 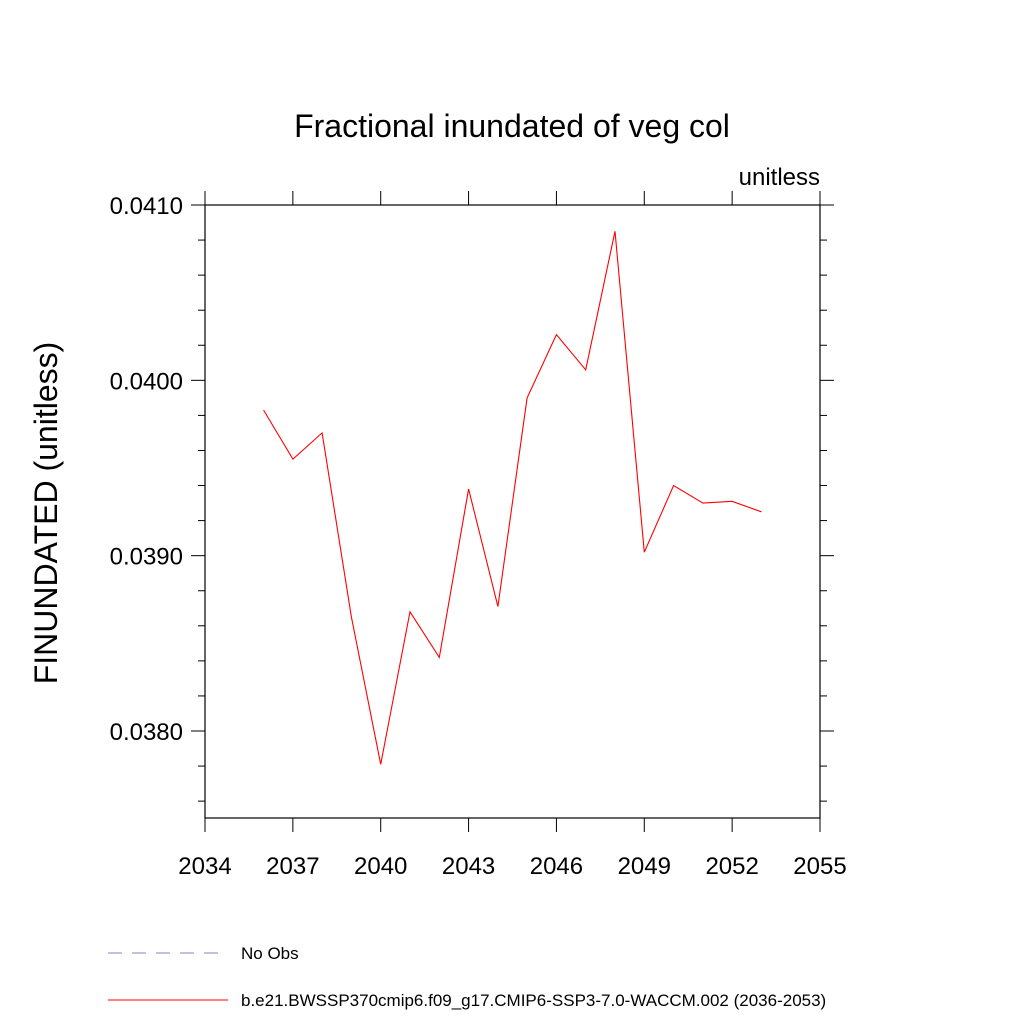 What do you see at coordinates (146, 732) in the screenshot?
I see `y-tick-label: 0.0380` at bounding box center [146, 732].